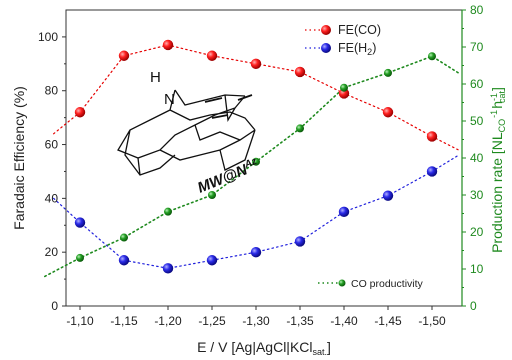 The image size is (512, 360). What do you see at coordinates (212, 321) in the screenshot?
I see `x-tick-label: -1,25` at bounding box center [212, 321].